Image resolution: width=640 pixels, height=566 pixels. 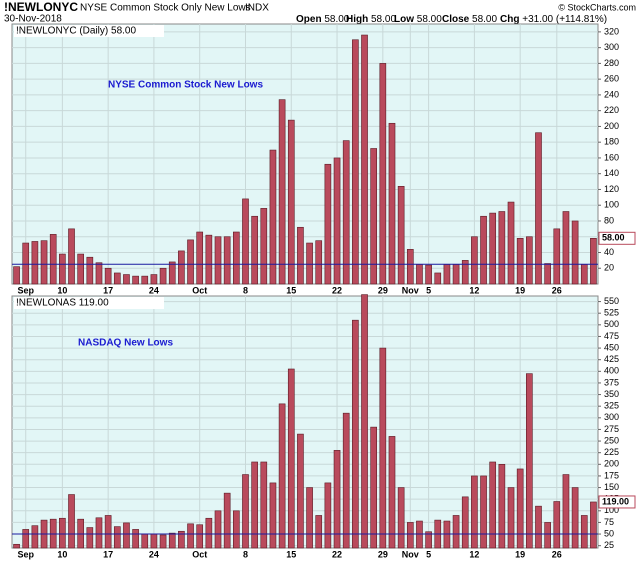 What do you see at coordinates (609, 268) in the screenshot?
I see `y-tick-label: 20` at bounding box center [609, 268].